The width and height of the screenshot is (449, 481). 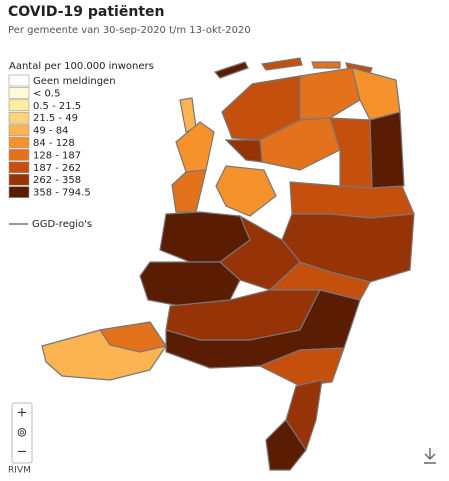 I want to click on locate: ⊚, so click(x=22, y=433).